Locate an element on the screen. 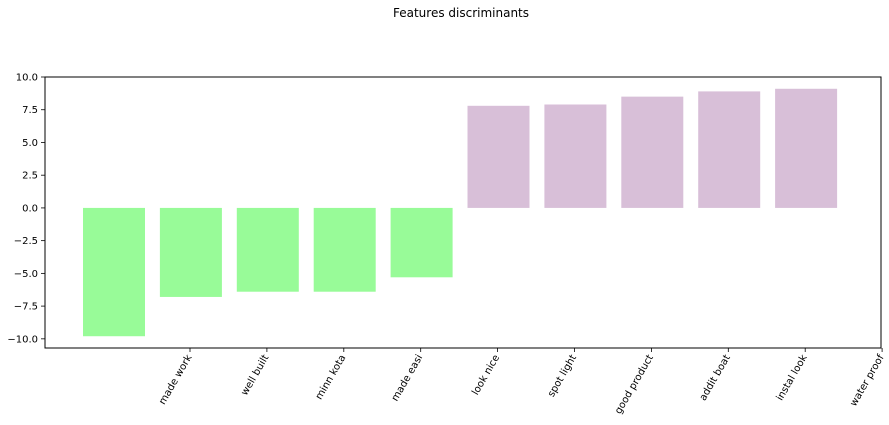 The image size is (889, 425). y-tick-label: −5.0 is located at coordinates (26, 274).